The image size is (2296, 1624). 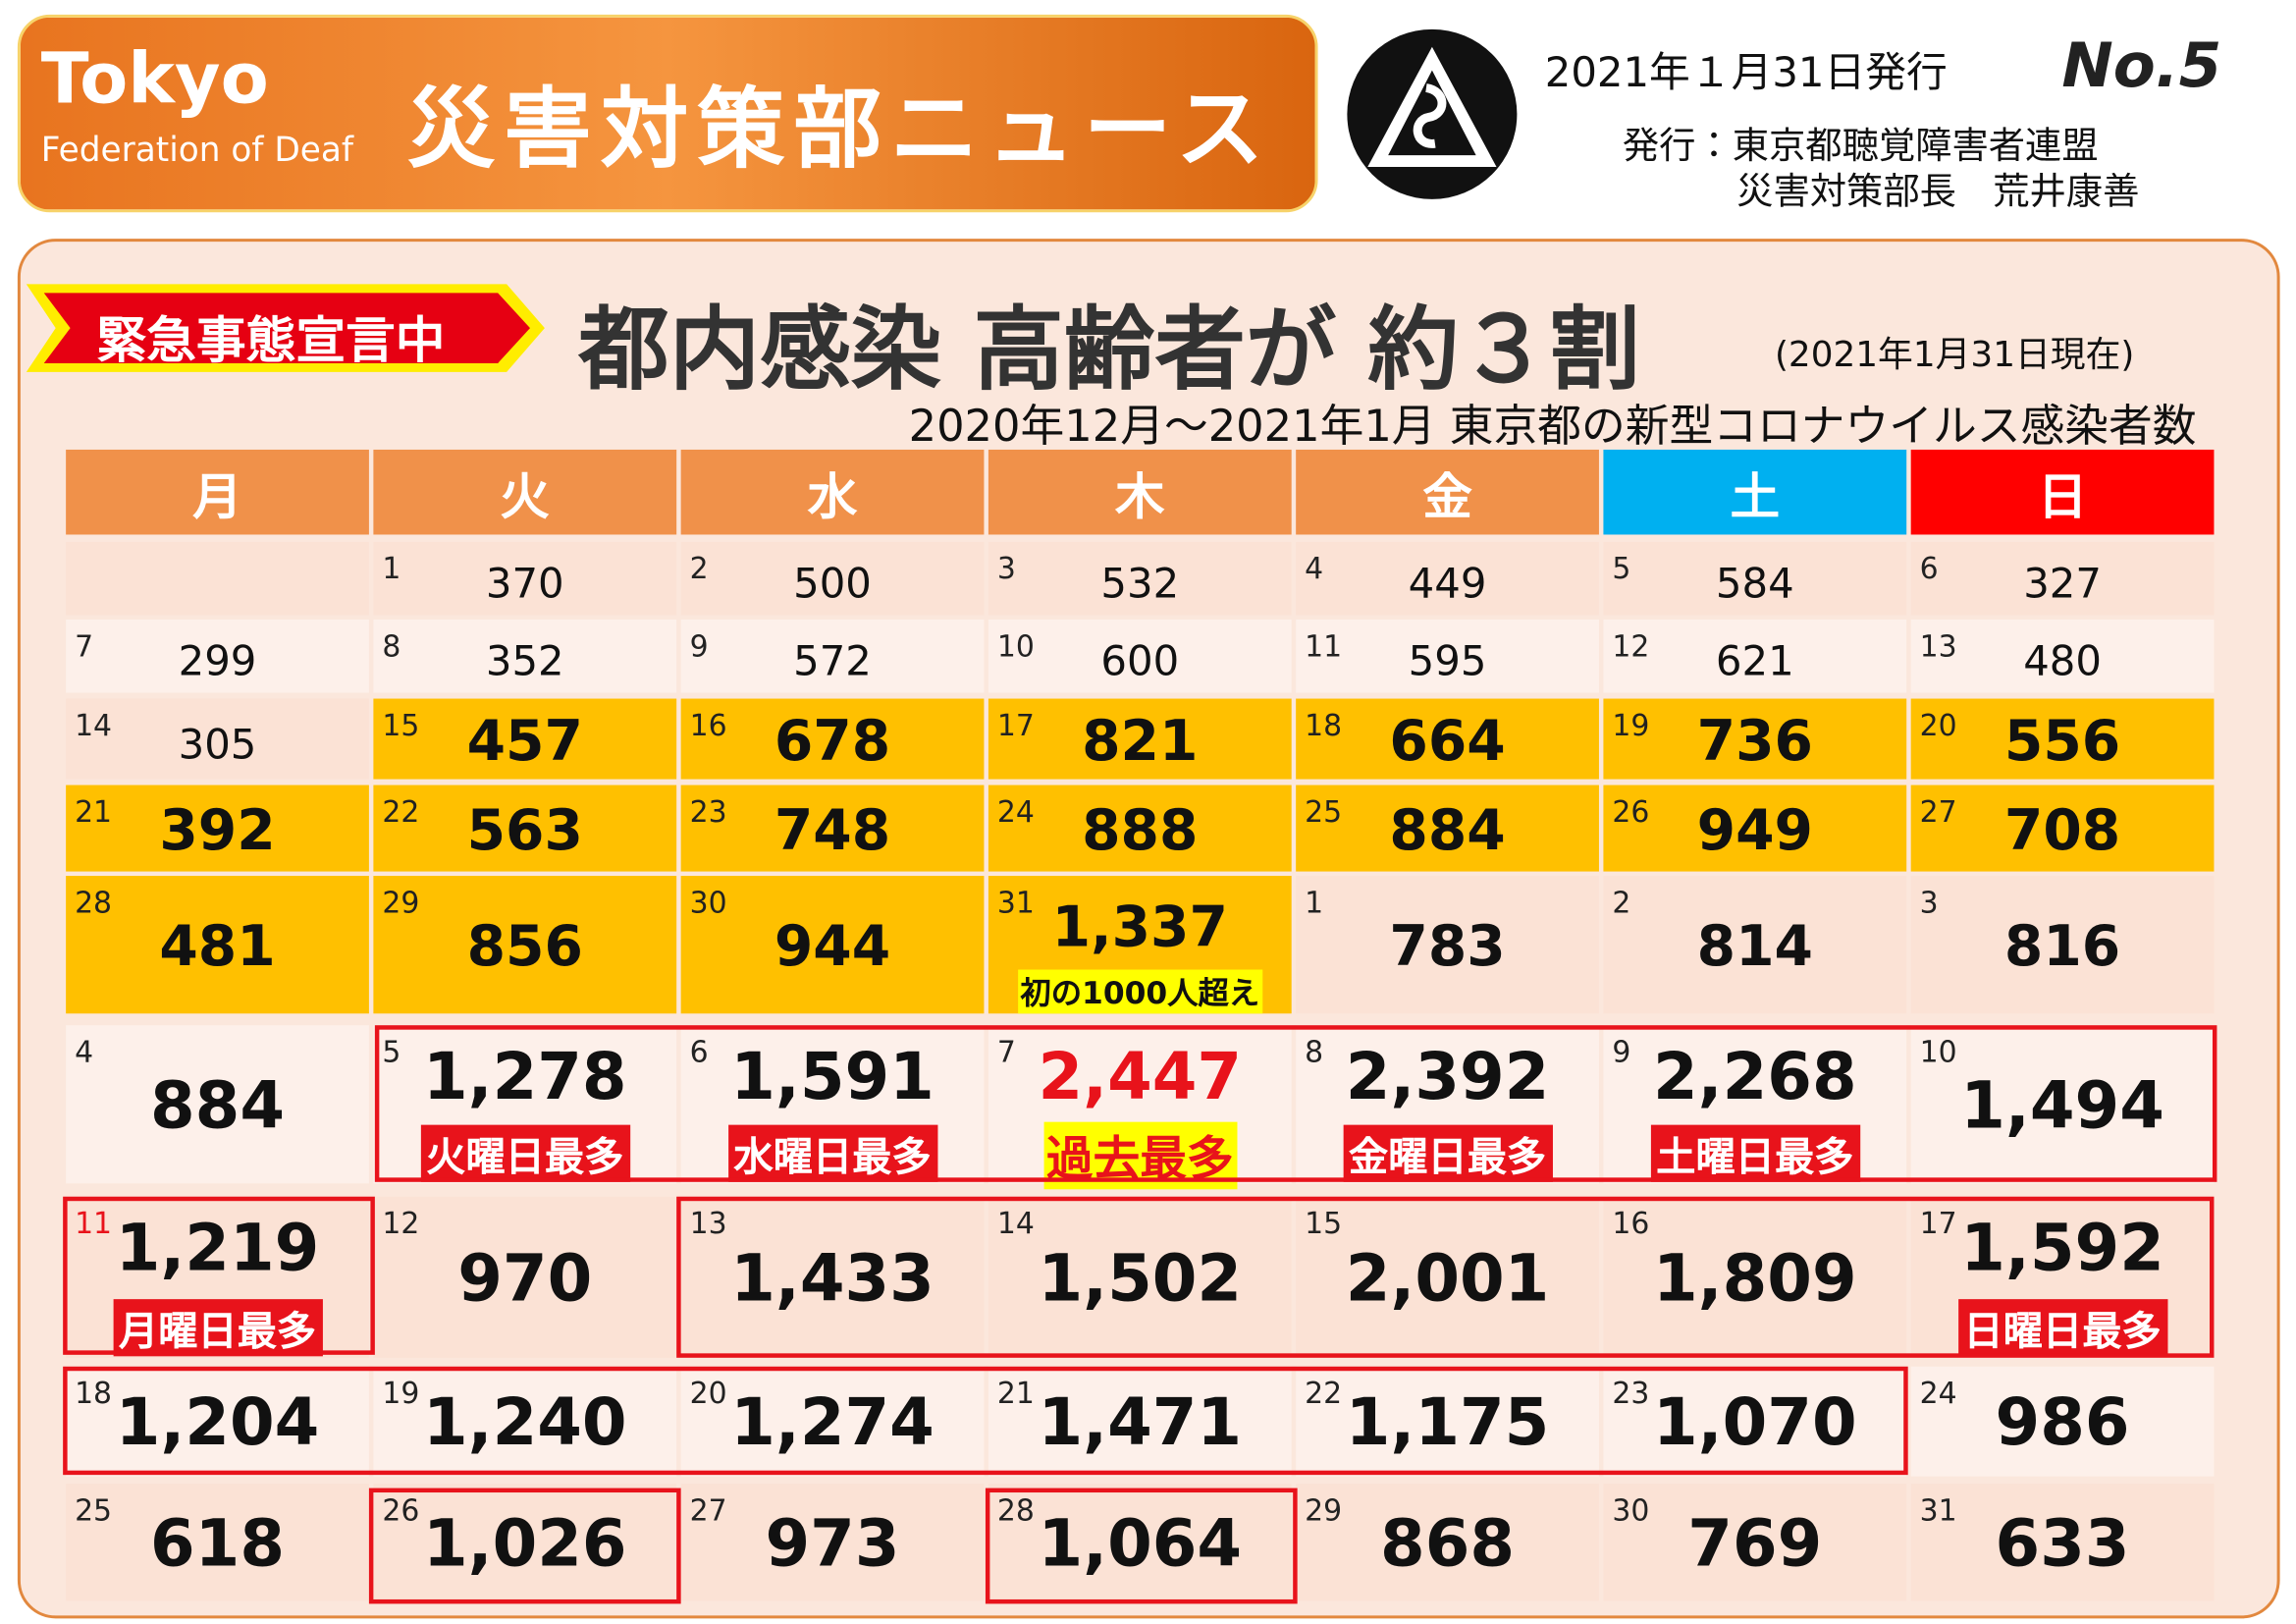 What do you see at coordinates (1324, 1393) in the screenshot?
I see `day-number: 22` at bounding box center [1324, 1393].